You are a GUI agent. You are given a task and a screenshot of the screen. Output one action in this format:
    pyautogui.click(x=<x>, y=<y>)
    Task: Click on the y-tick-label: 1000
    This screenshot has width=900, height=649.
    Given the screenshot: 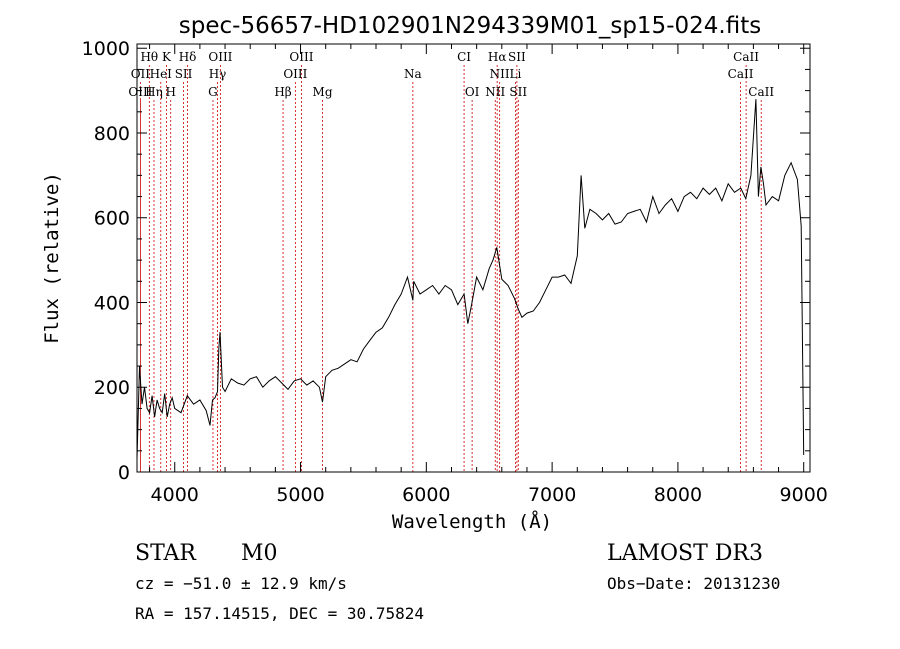 What is the action you would take?
    pyautogui.click(x=106, y=49)
    